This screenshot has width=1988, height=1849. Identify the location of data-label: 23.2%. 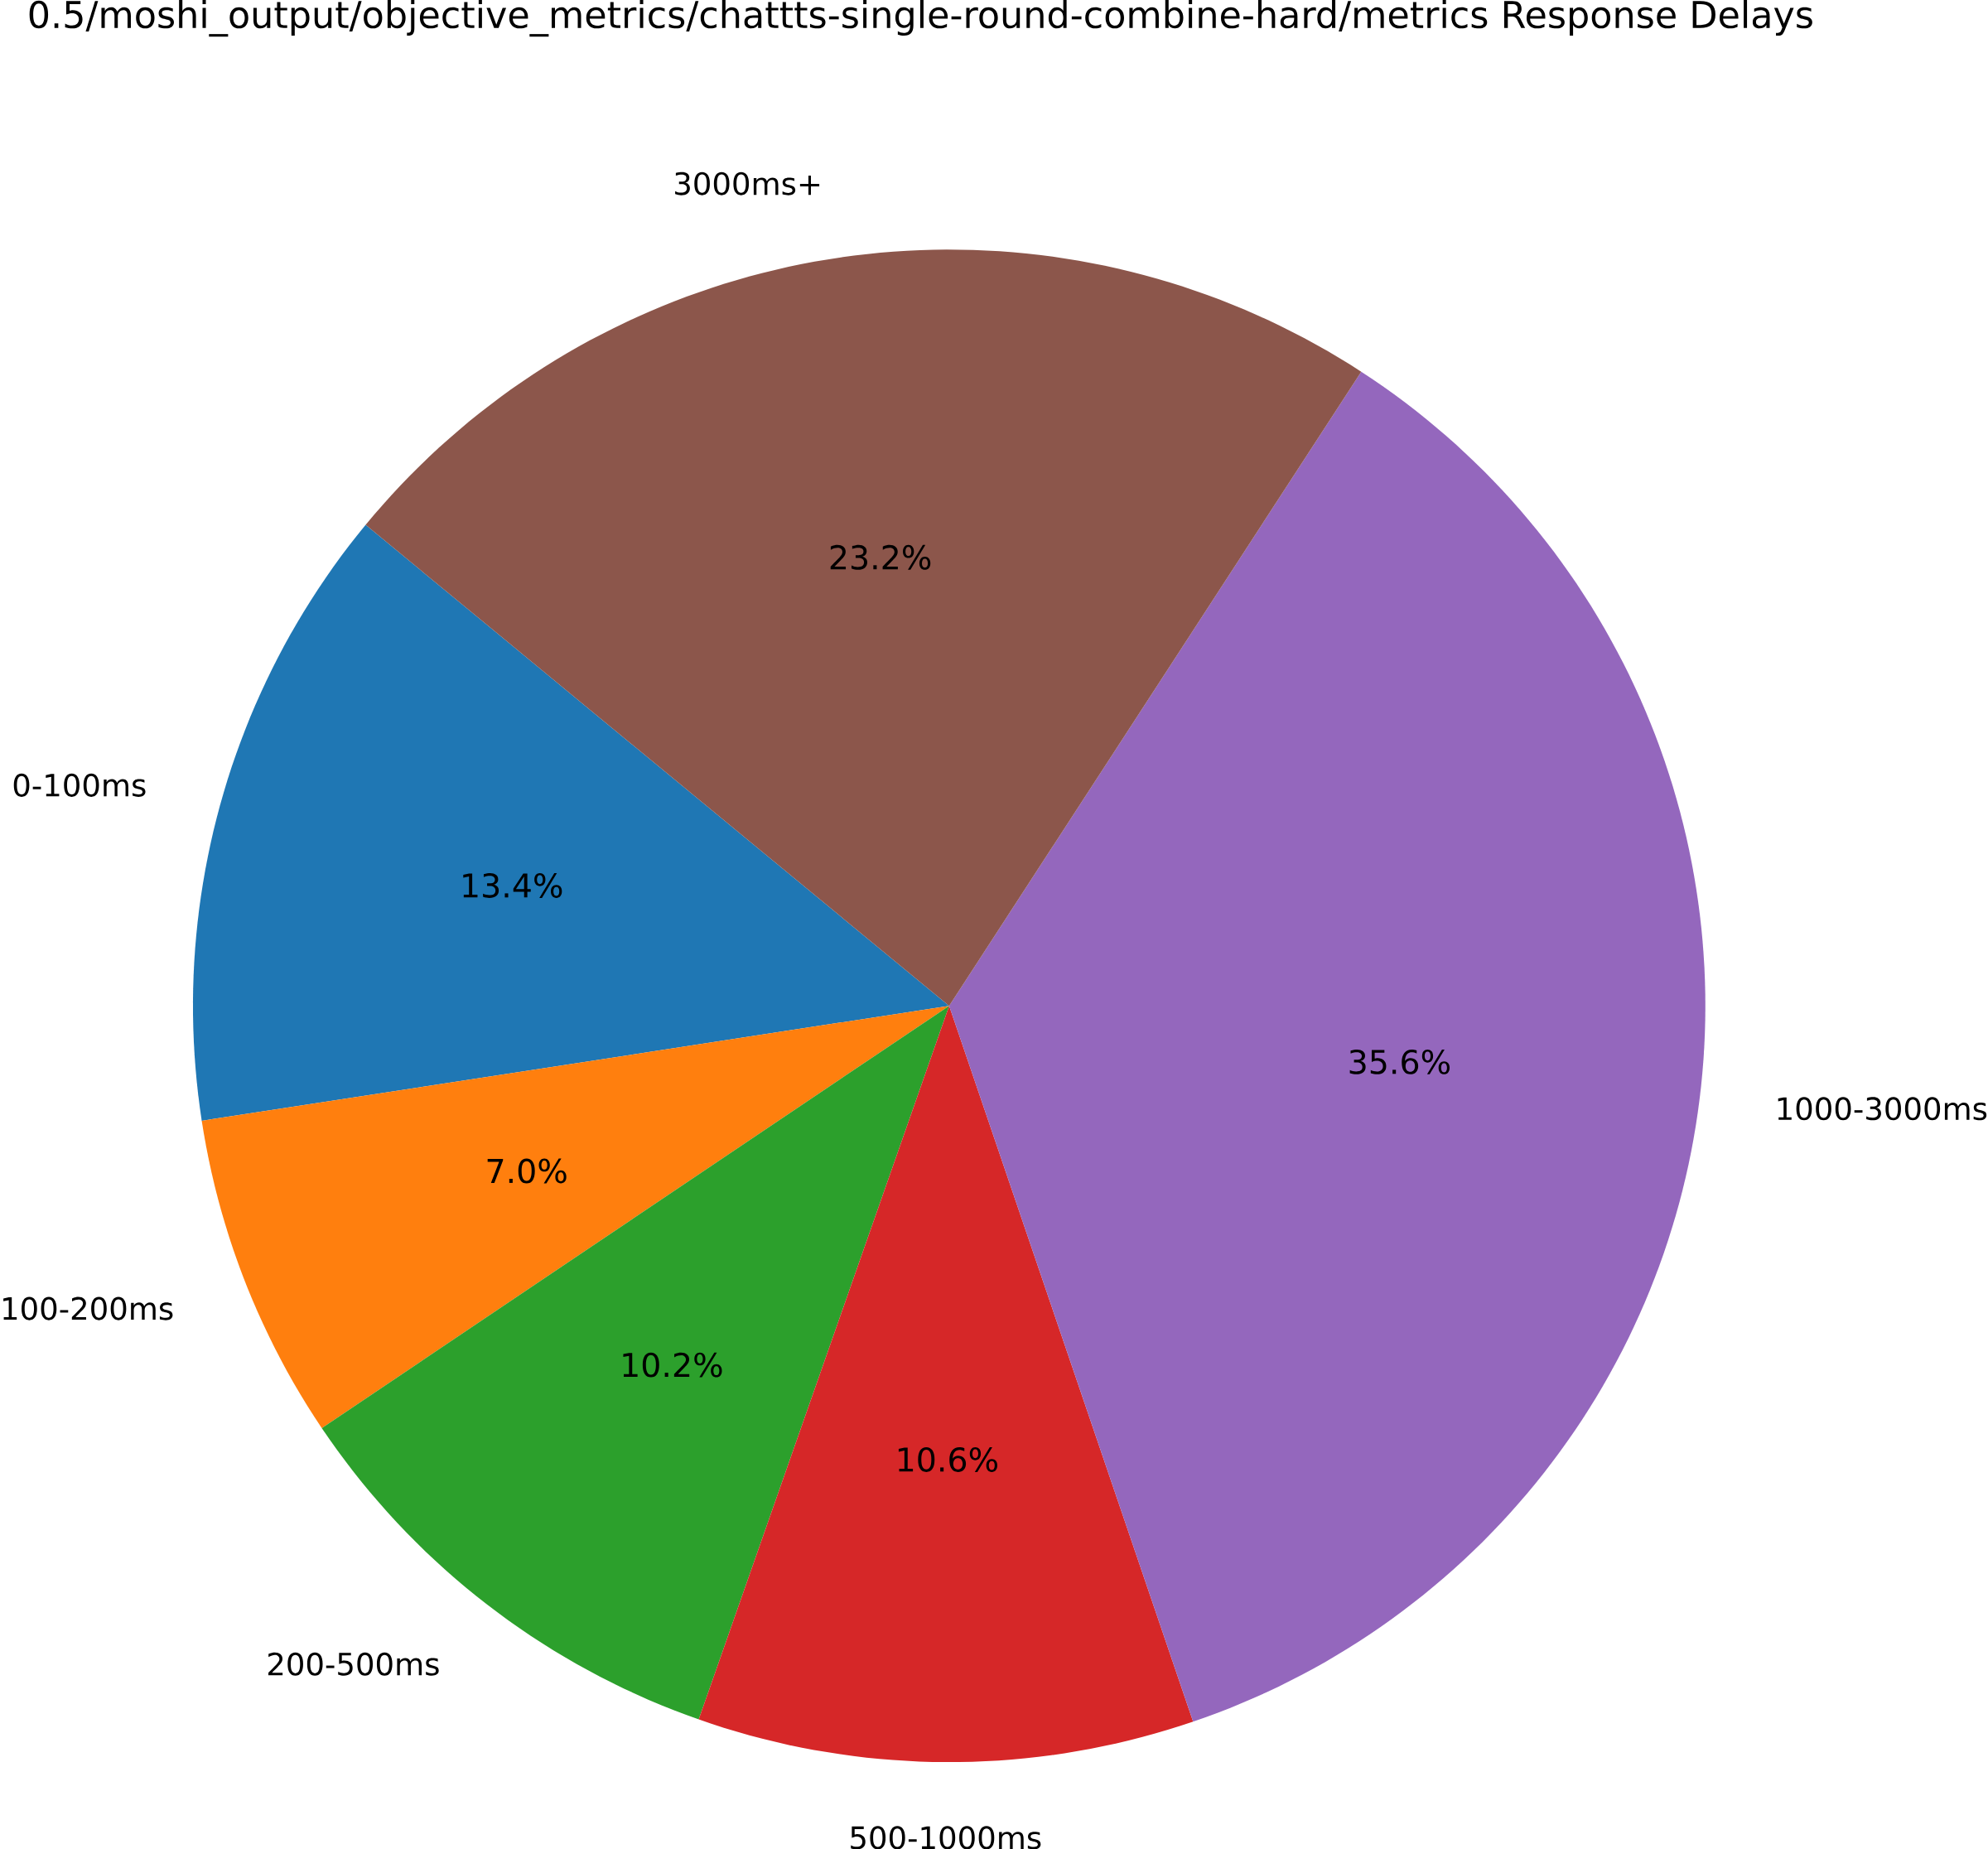
(880, 557).